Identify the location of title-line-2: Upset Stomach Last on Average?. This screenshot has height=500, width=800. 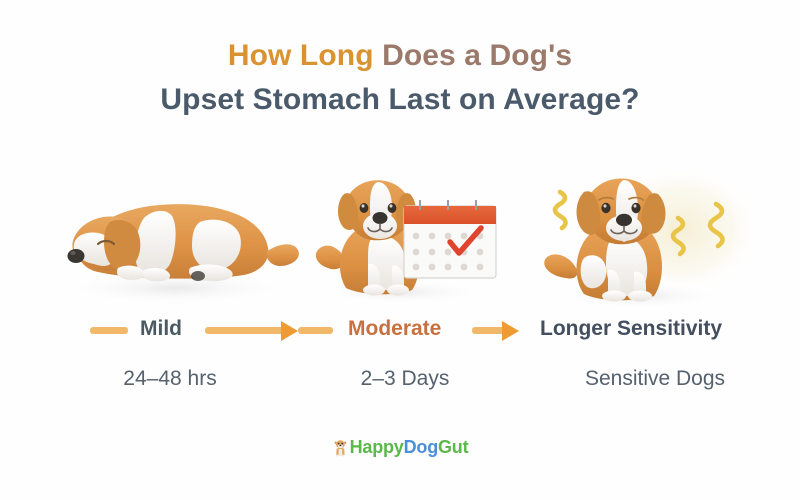
(400, 99).